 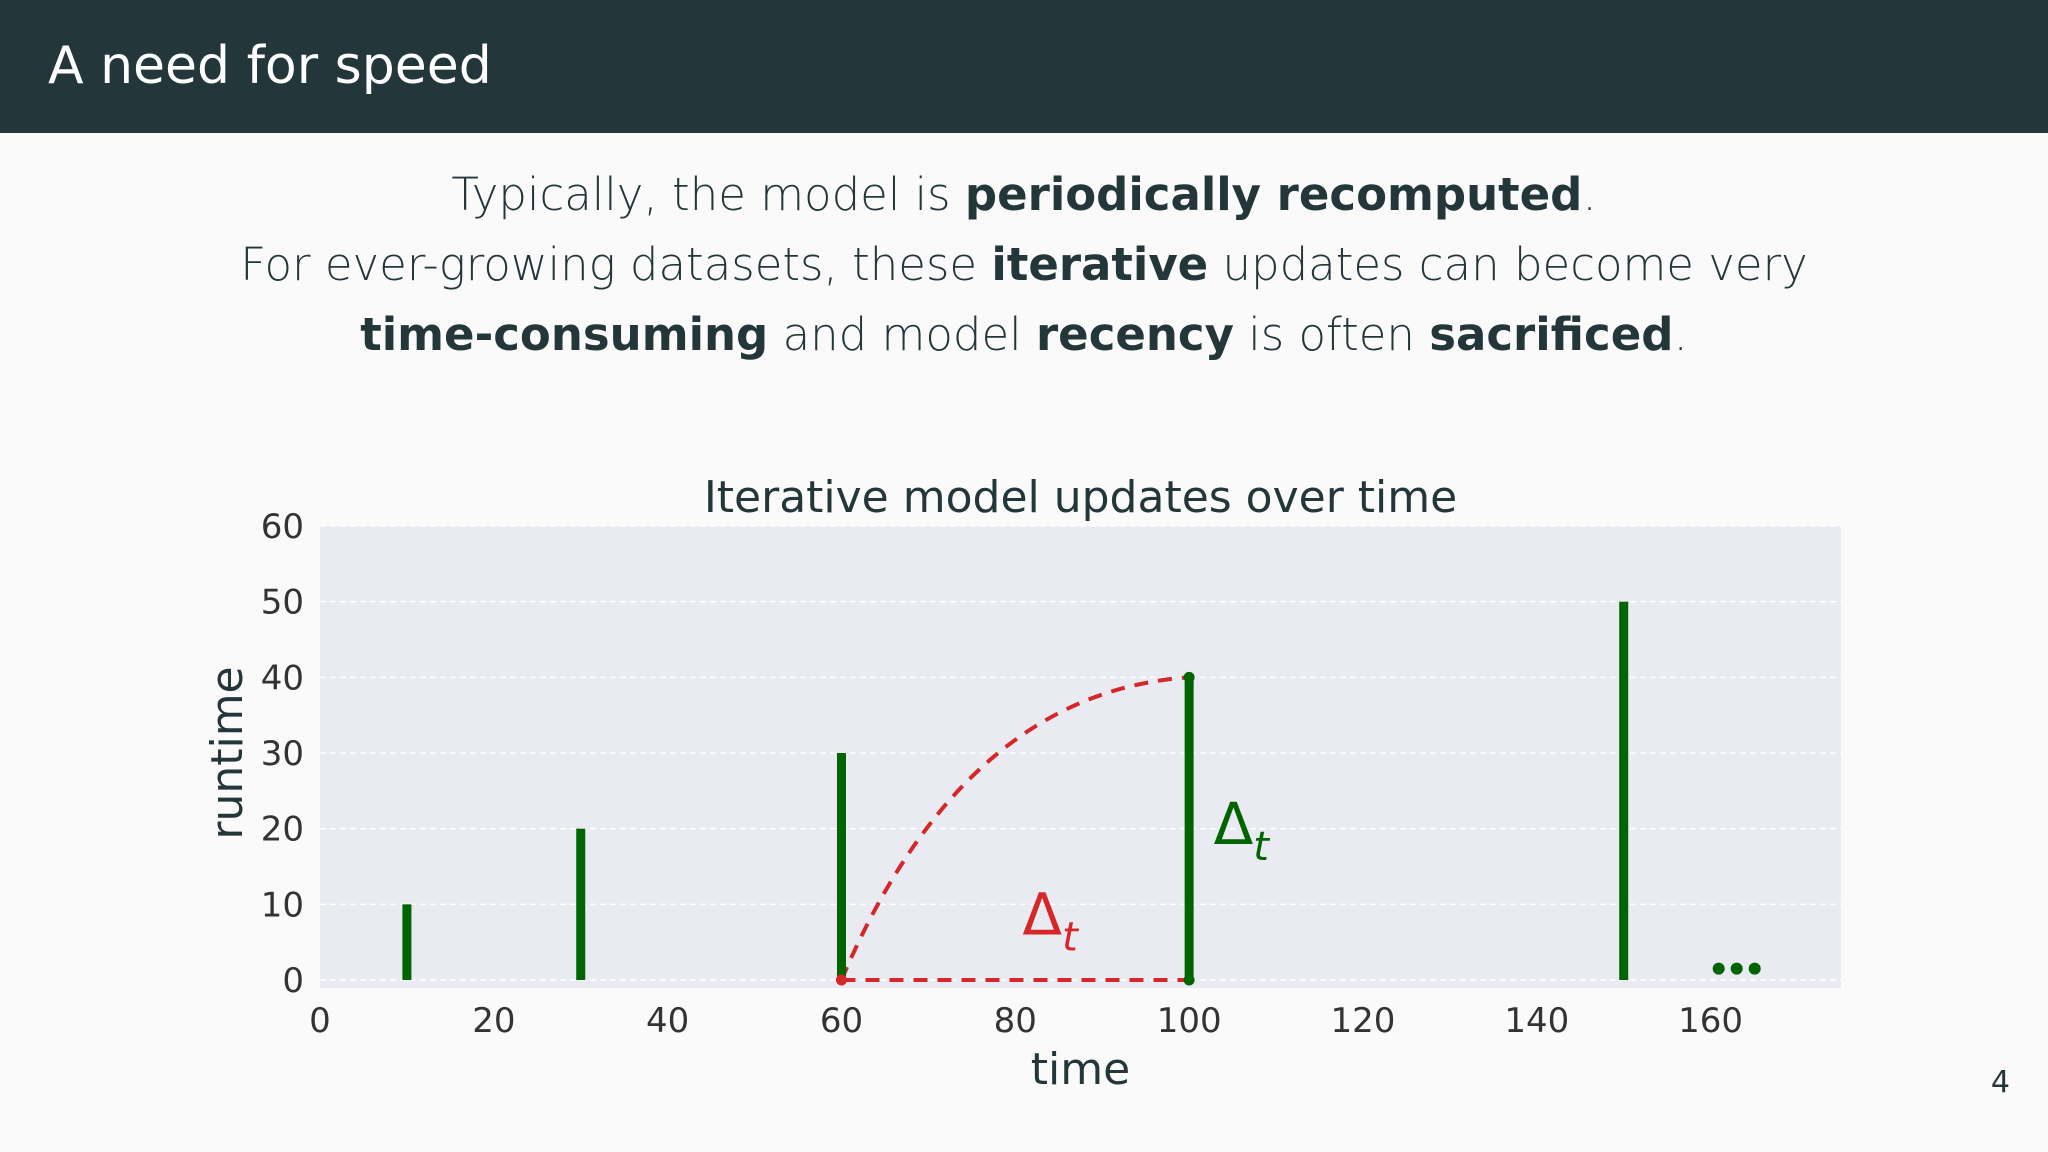 I want to click on intro-emphasis: sacrificed, so click(x=1551, y=334).